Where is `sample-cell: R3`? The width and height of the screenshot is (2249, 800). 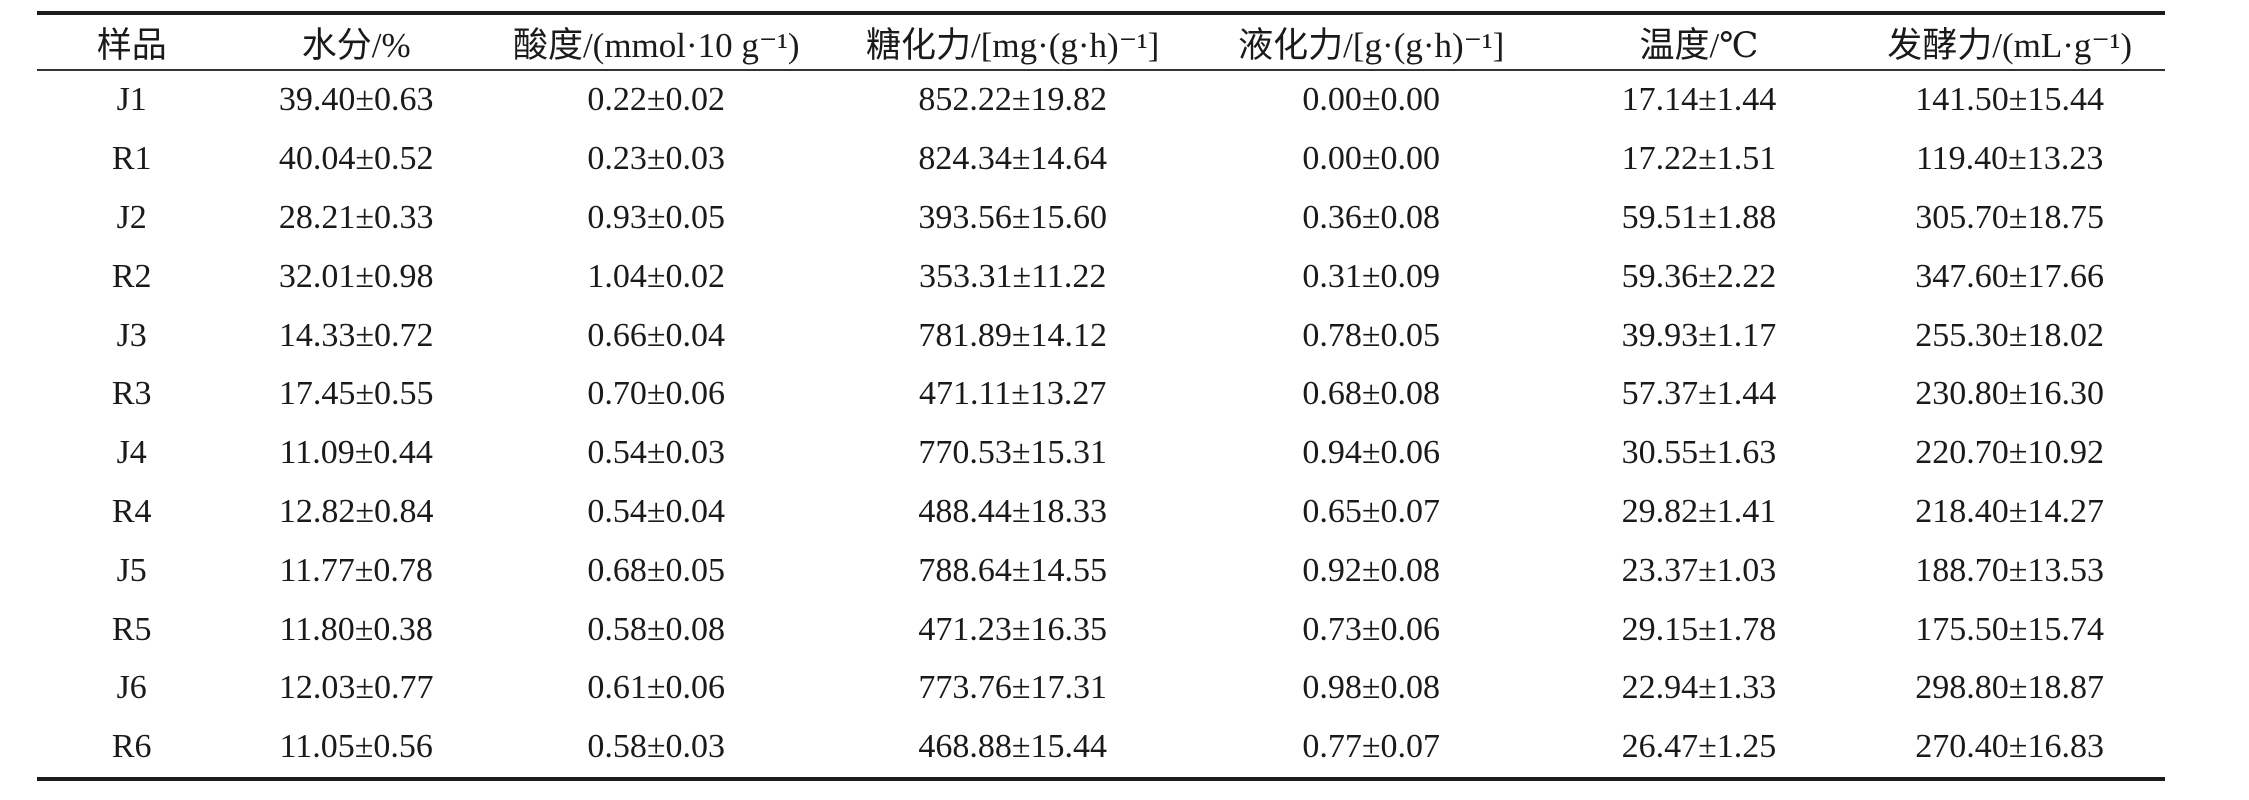 sample-cell: R3 is located at coordinates (131, 394).